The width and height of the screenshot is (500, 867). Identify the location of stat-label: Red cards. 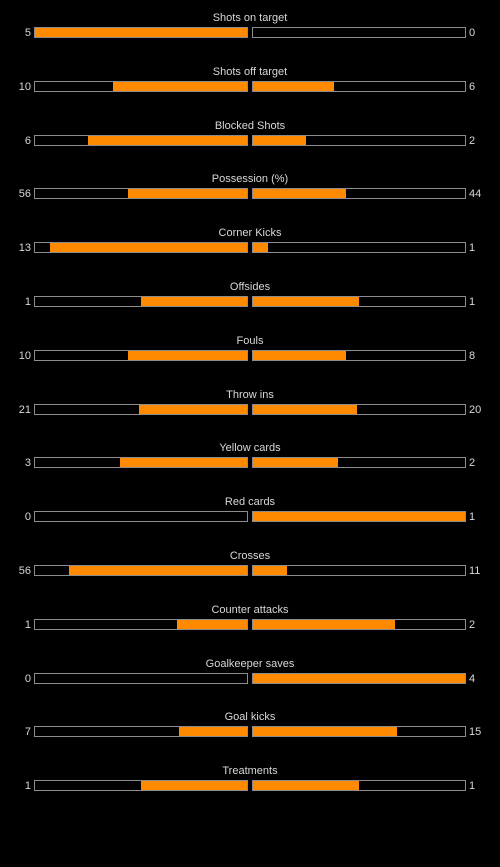
(250, 502).